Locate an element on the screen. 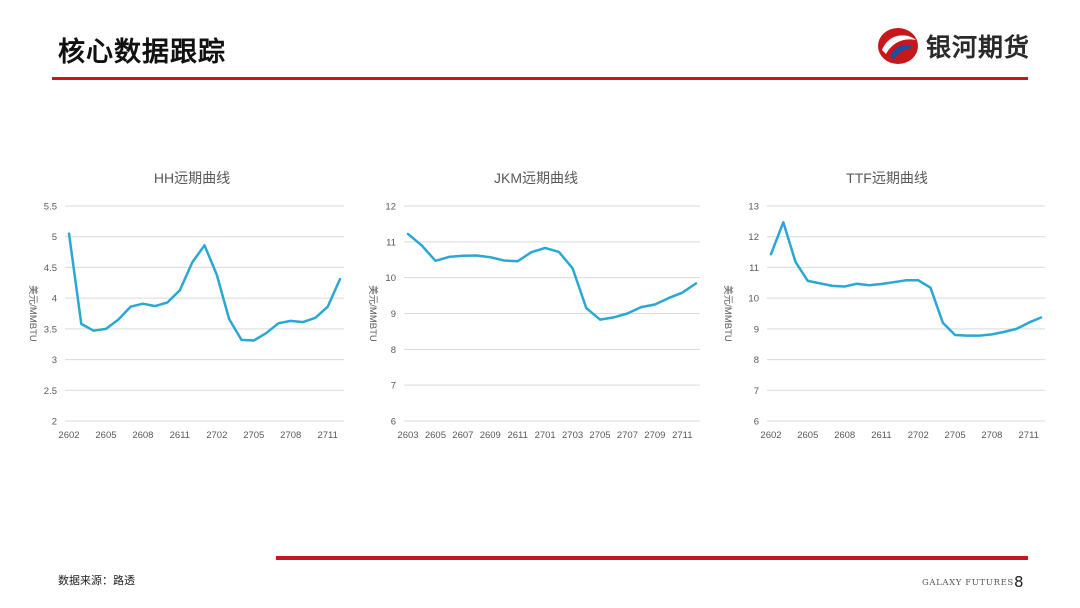  ttf-x-tick-label: 2611 is located at coordinates (881, 435).